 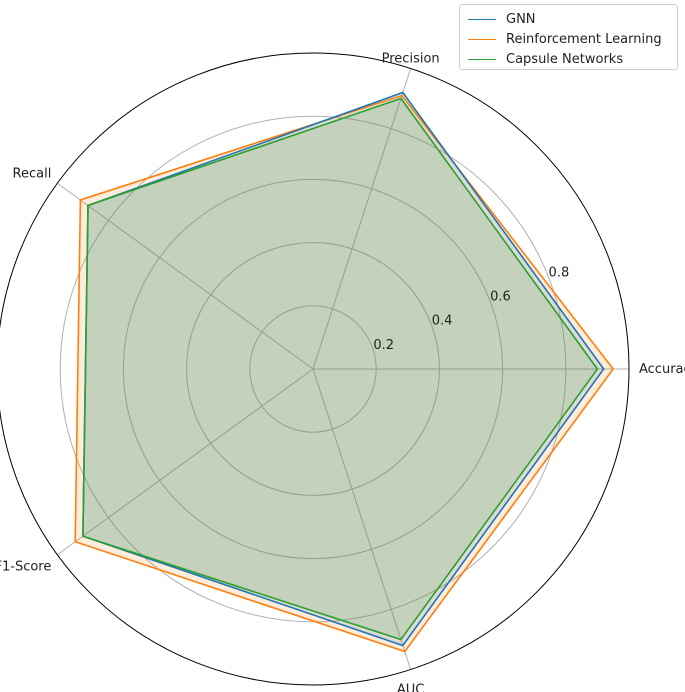 I want to click on legend-label-gnn: GNN, so click(x=521, y=19).